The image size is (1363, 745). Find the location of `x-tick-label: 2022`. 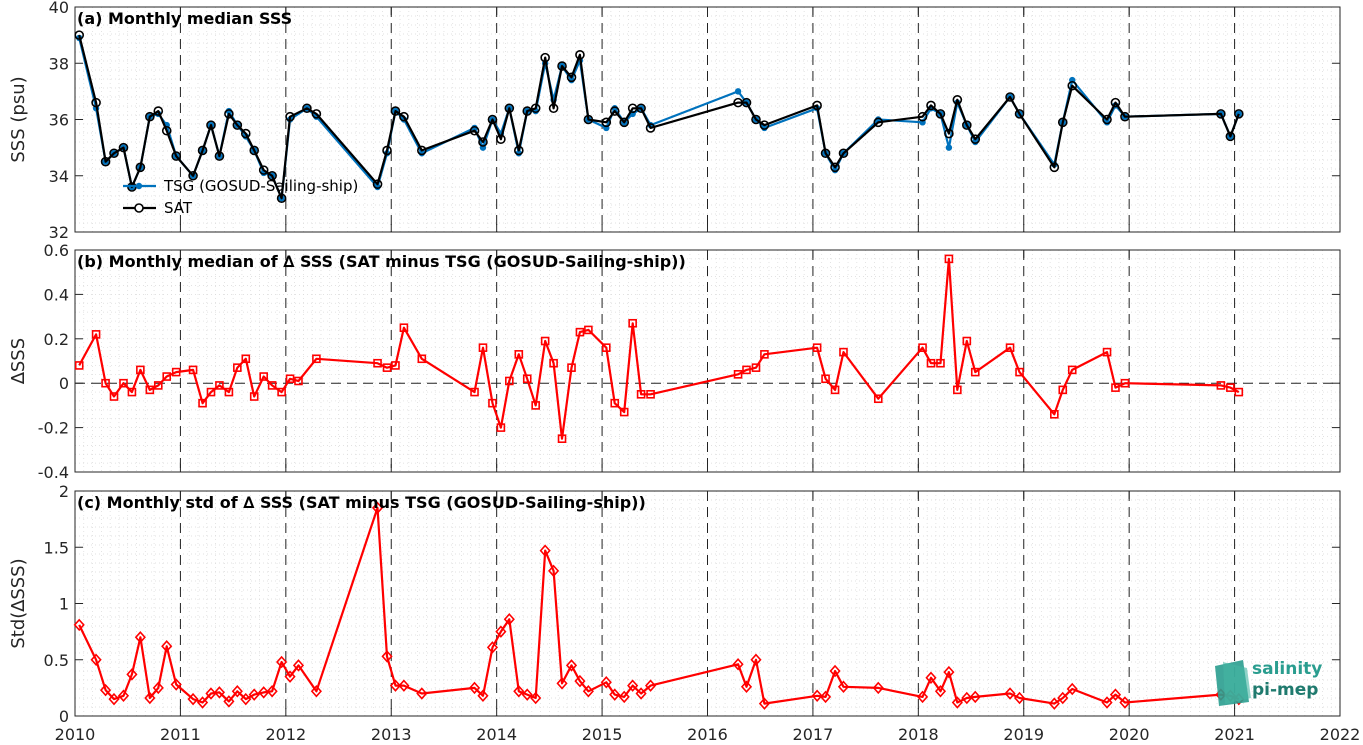

x-tick-label: 2022 is located at coordinates (1340, 734).